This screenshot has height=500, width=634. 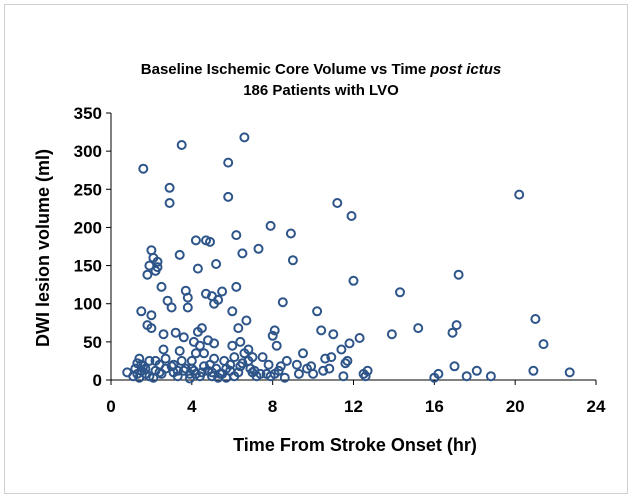 What do you see at coordinates (272, 406) in the screenshot?
I see `x-tick-label: 8` at bounding box center [272, 406].